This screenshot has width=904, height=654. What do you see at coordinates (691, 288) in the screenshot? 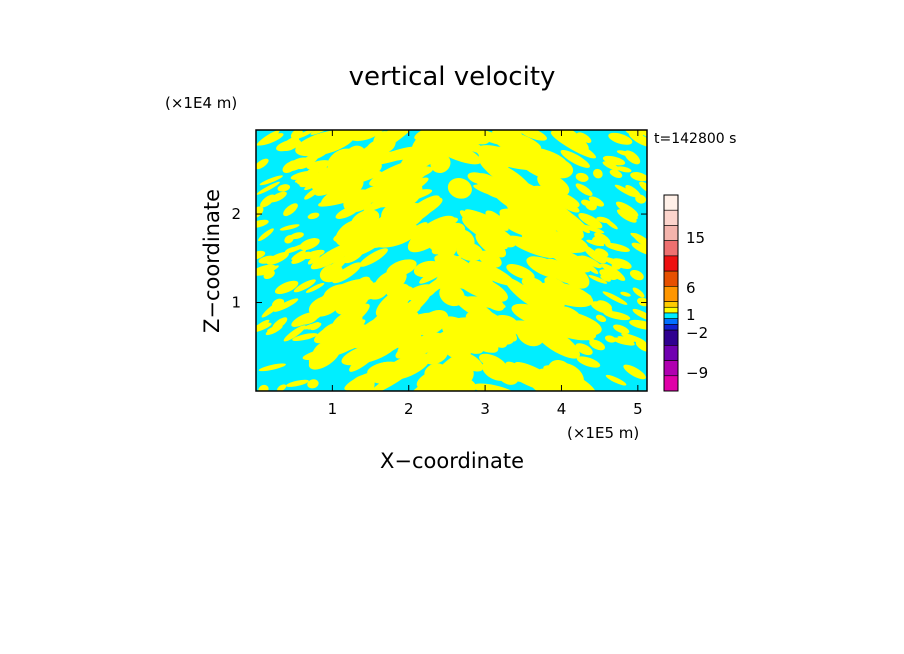
I see `colorbar-label: 6` at bounding box center [691, 288].